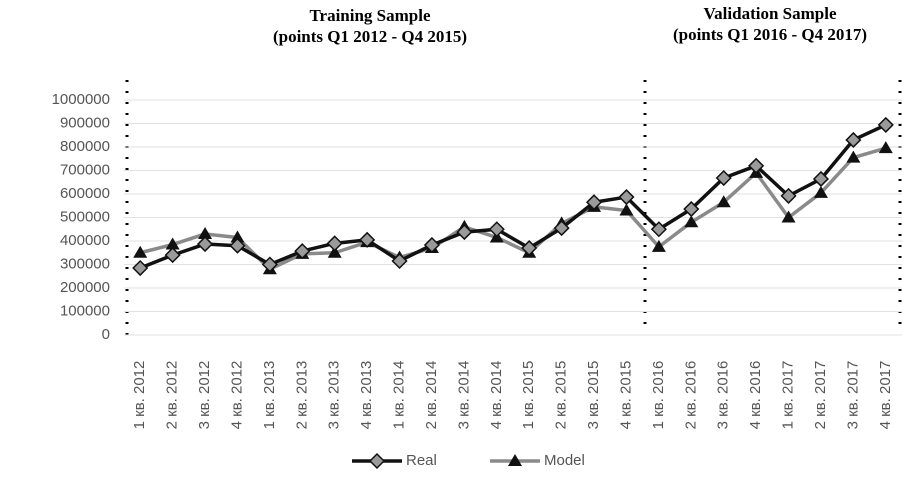  Describe the element at coordinates (85, 216) in the screenshot. I see `y-tick-label: 500000` at that location.